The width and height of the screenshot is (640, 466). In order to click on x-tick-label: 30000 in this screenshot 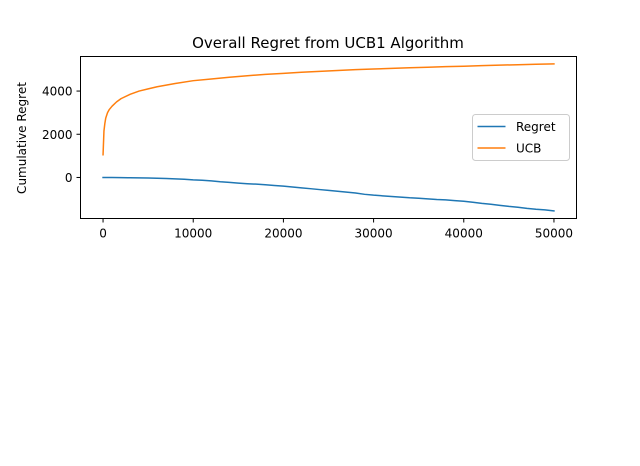, I will do `click(373, 234)`.